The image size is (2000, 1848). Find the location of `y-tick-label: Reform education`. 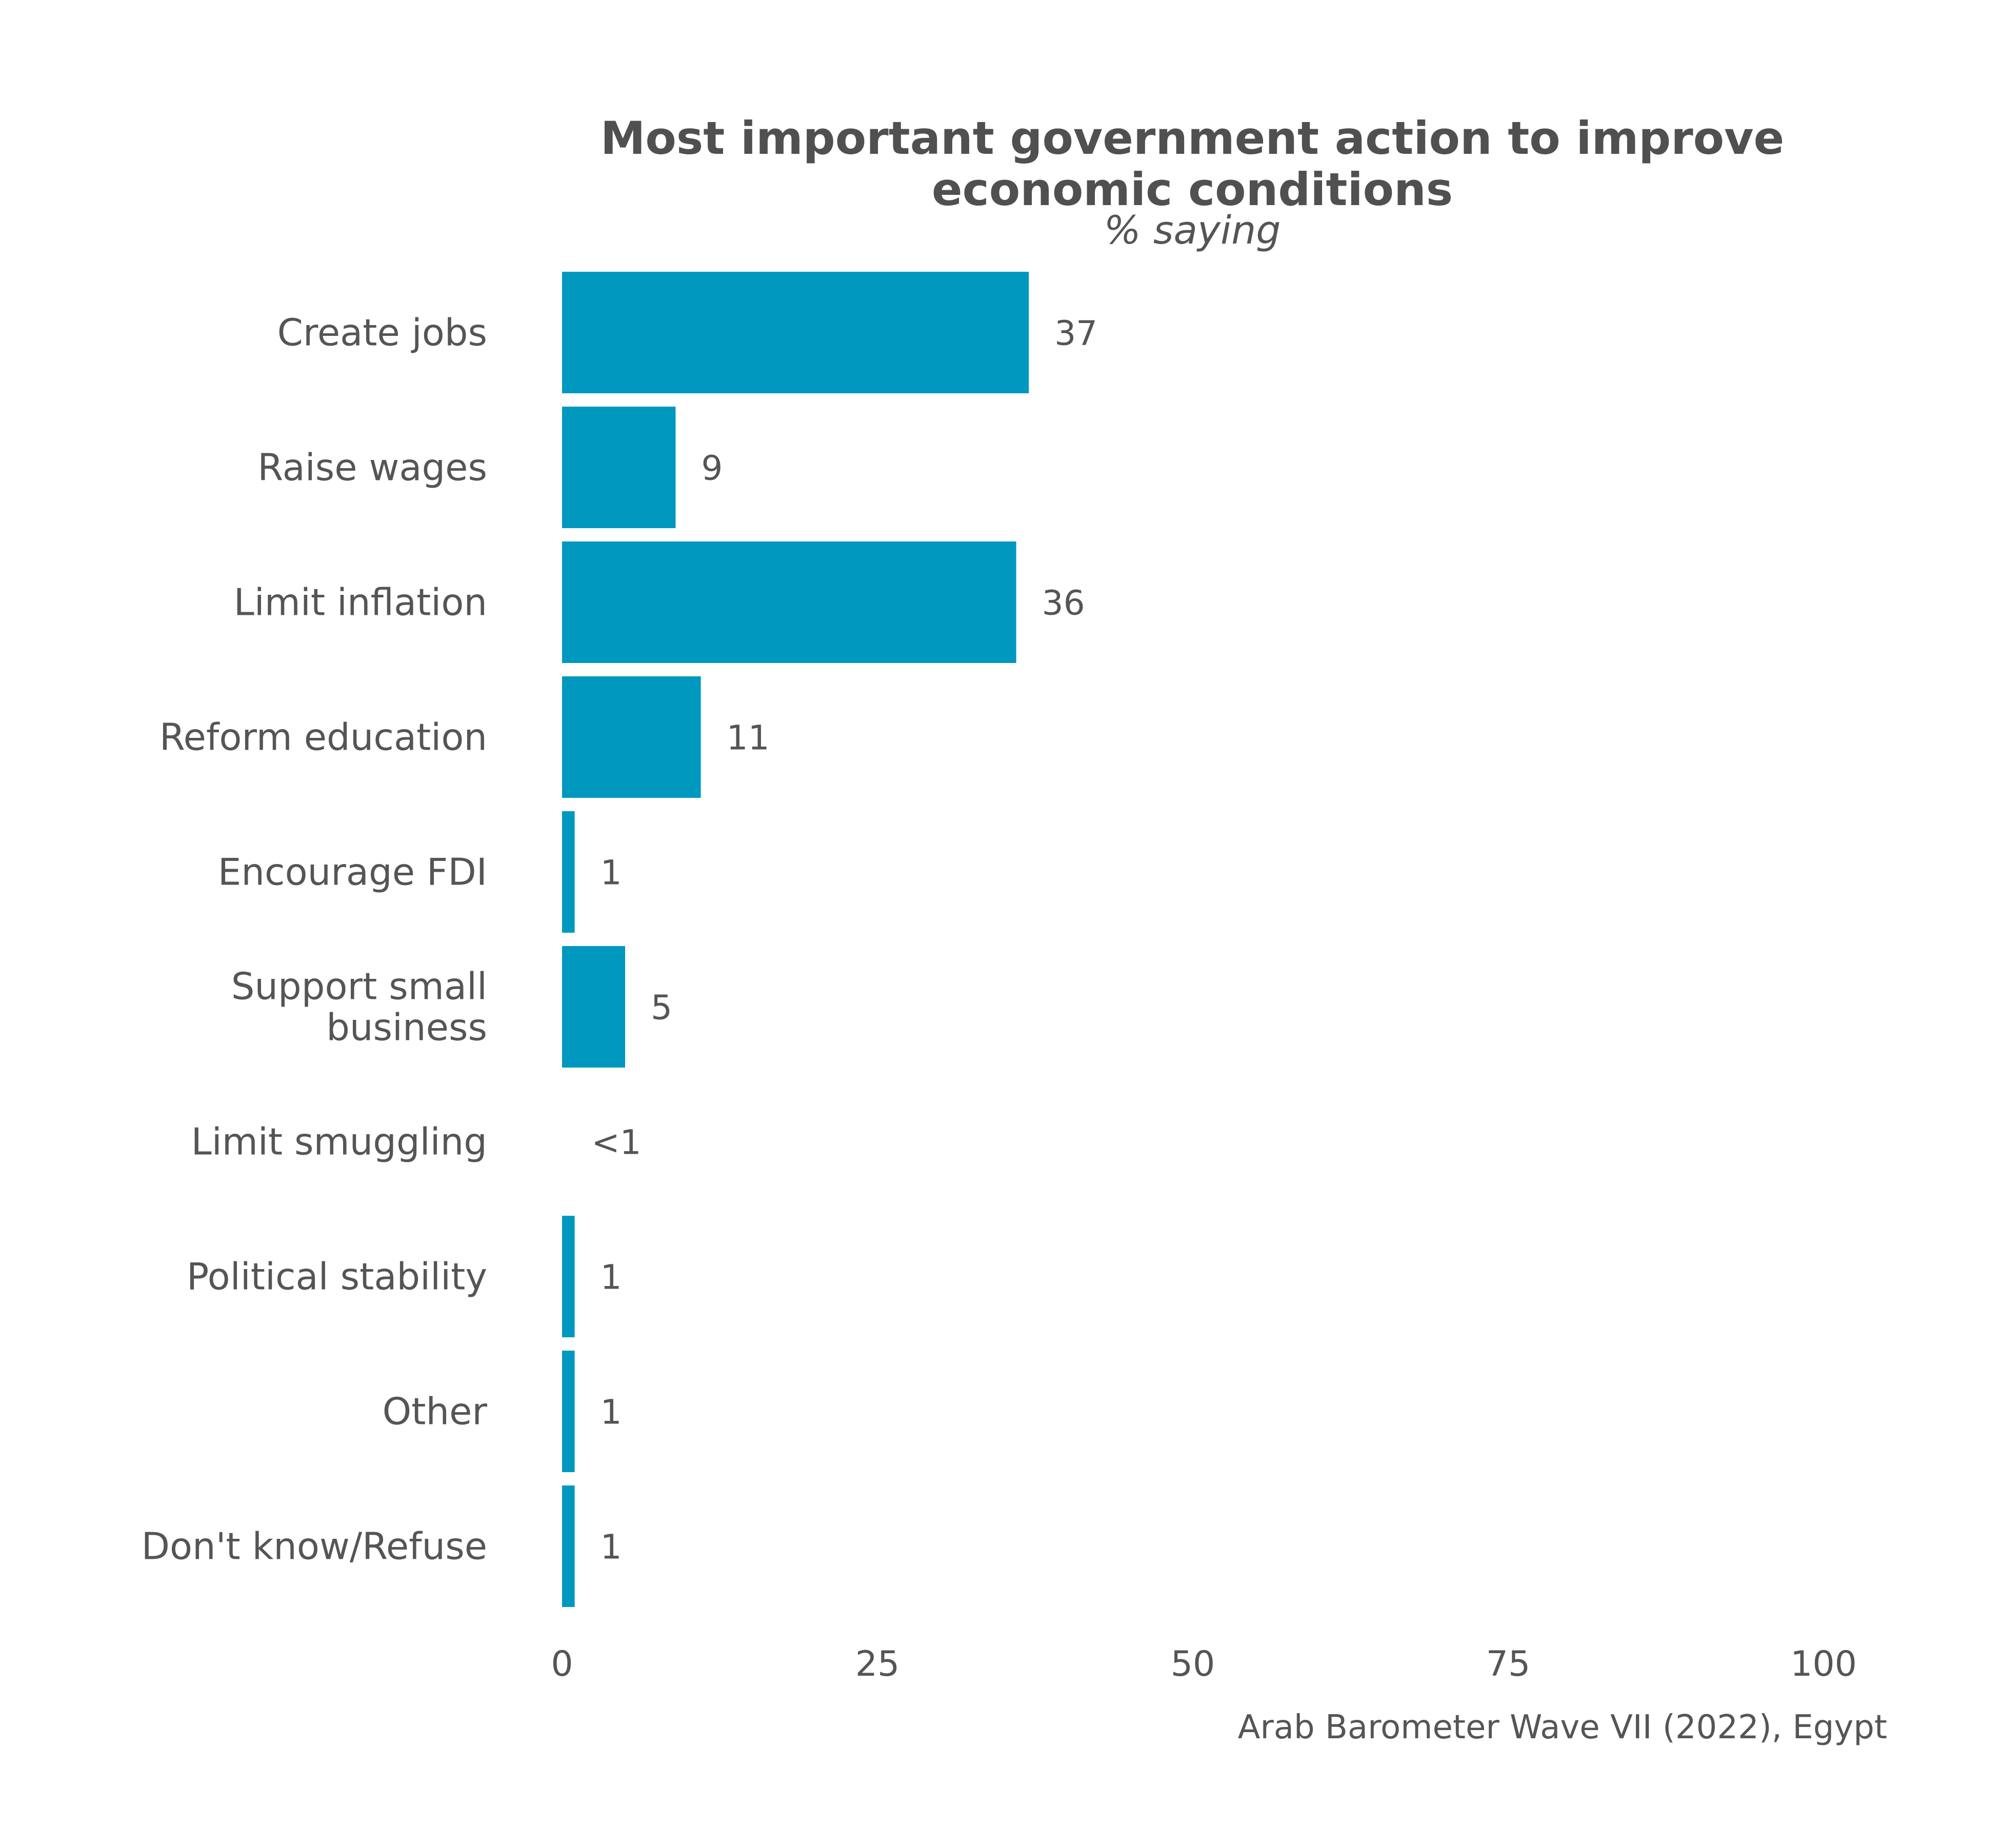

y-tick-label: Reform education is located at coordinates (323, 738).